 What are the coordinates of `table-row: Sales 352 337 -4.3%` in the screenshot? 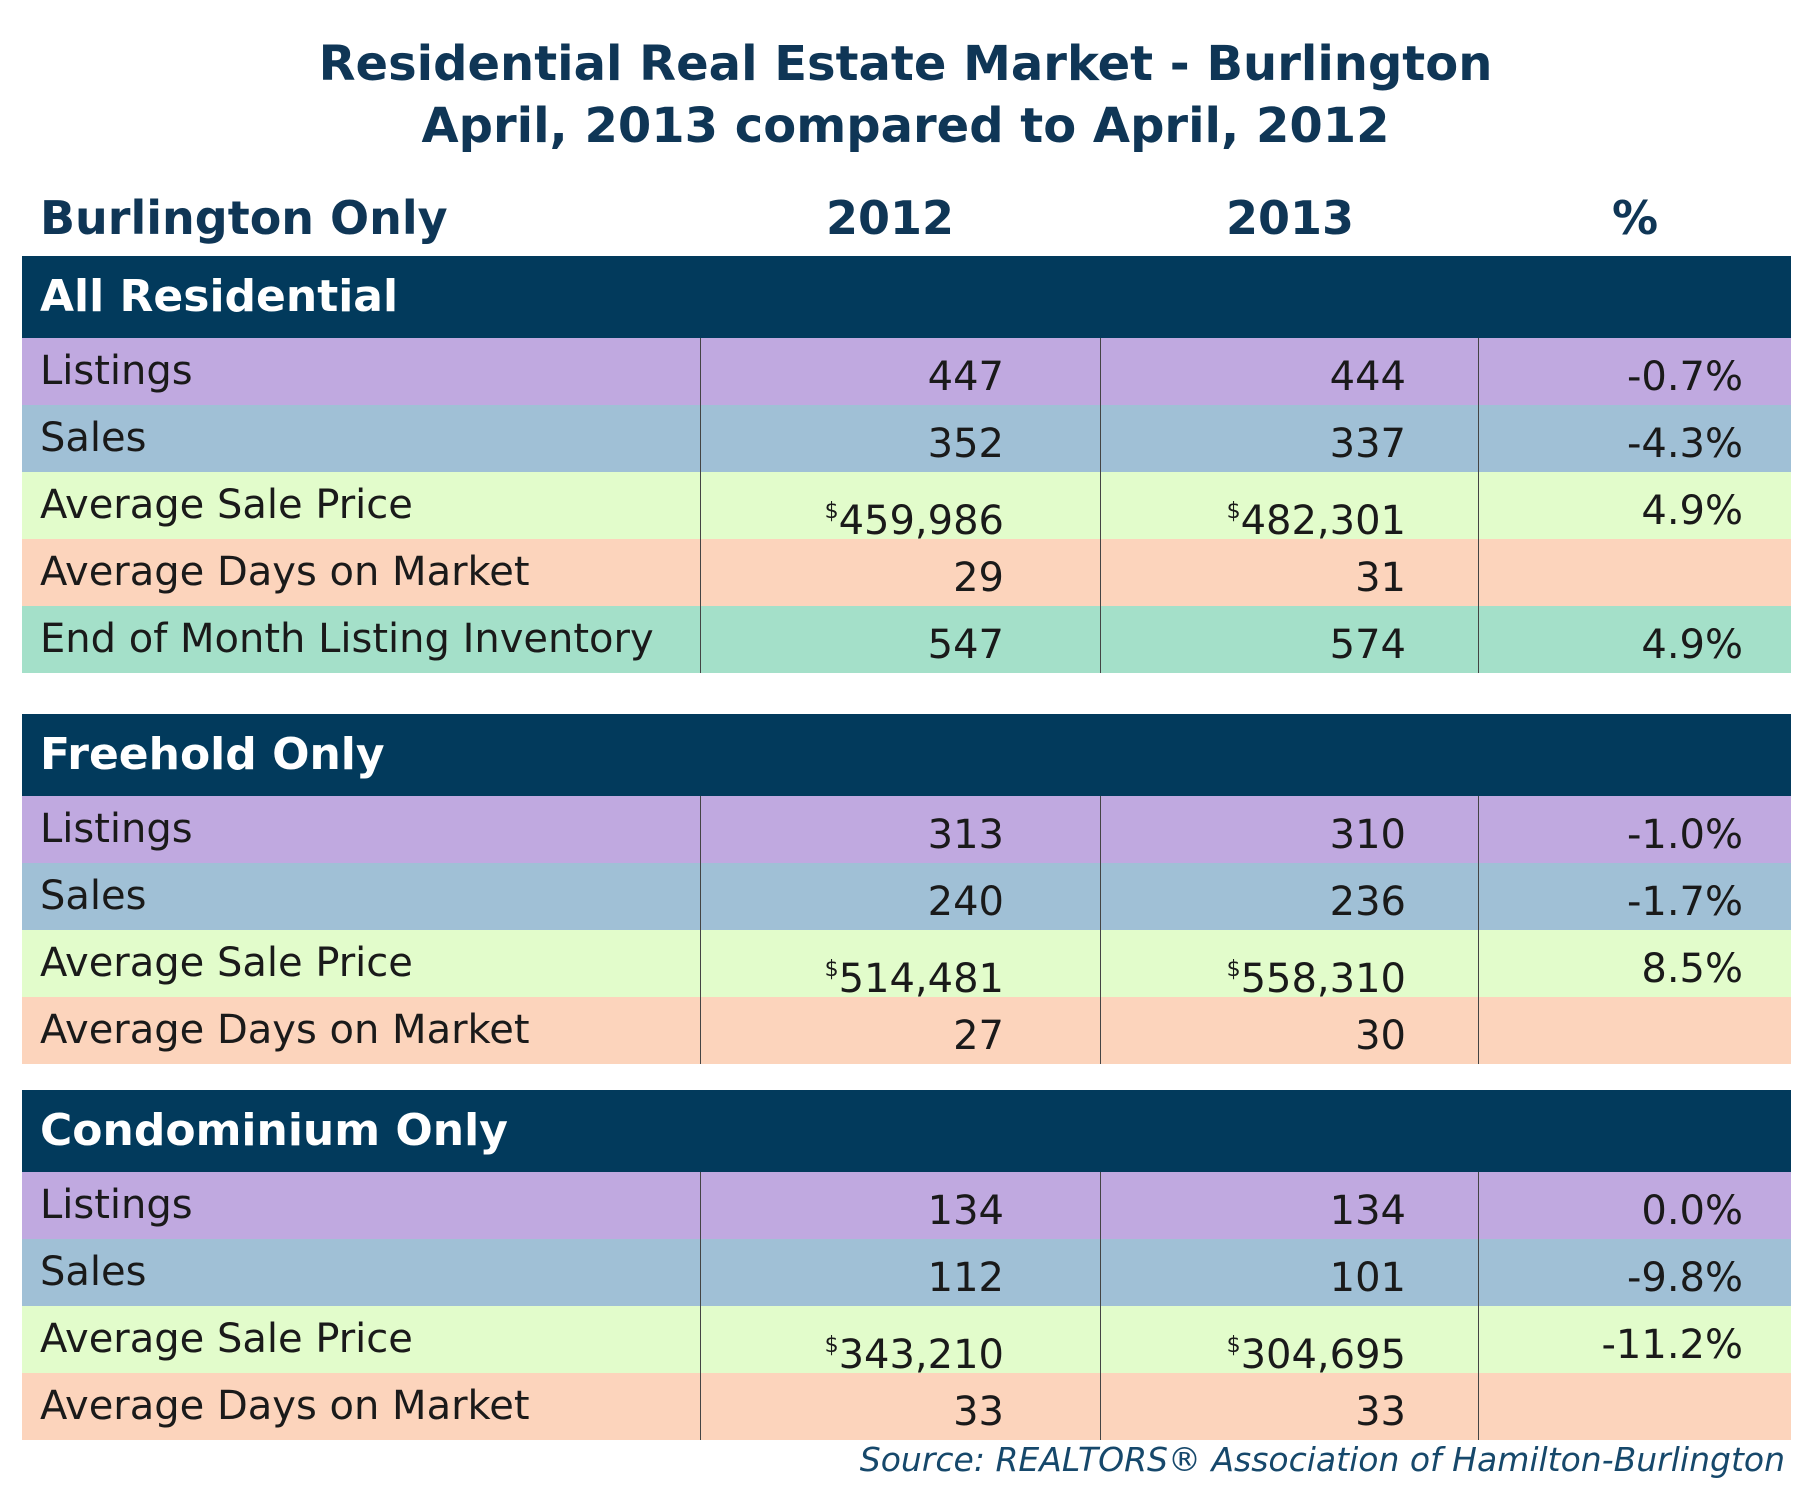 It's located at (906, 438).